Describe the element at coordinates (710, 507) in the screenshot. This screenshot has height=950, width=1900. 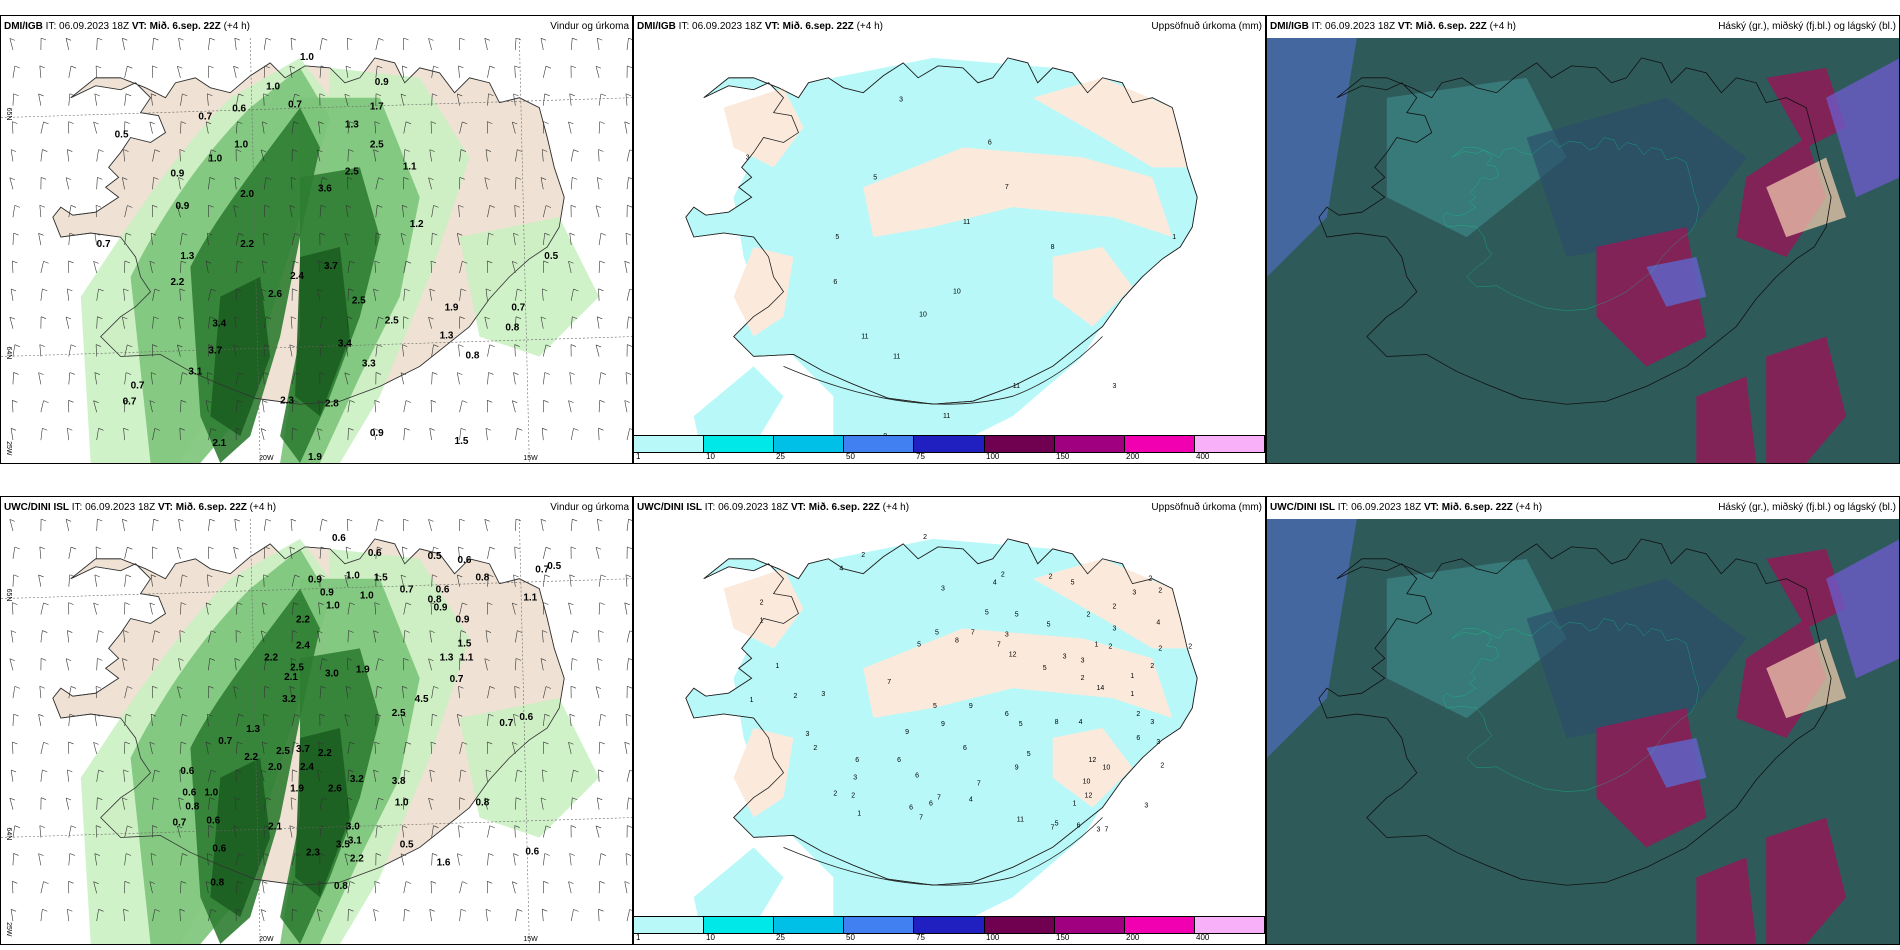
I see `it-label: IT:` at that location.